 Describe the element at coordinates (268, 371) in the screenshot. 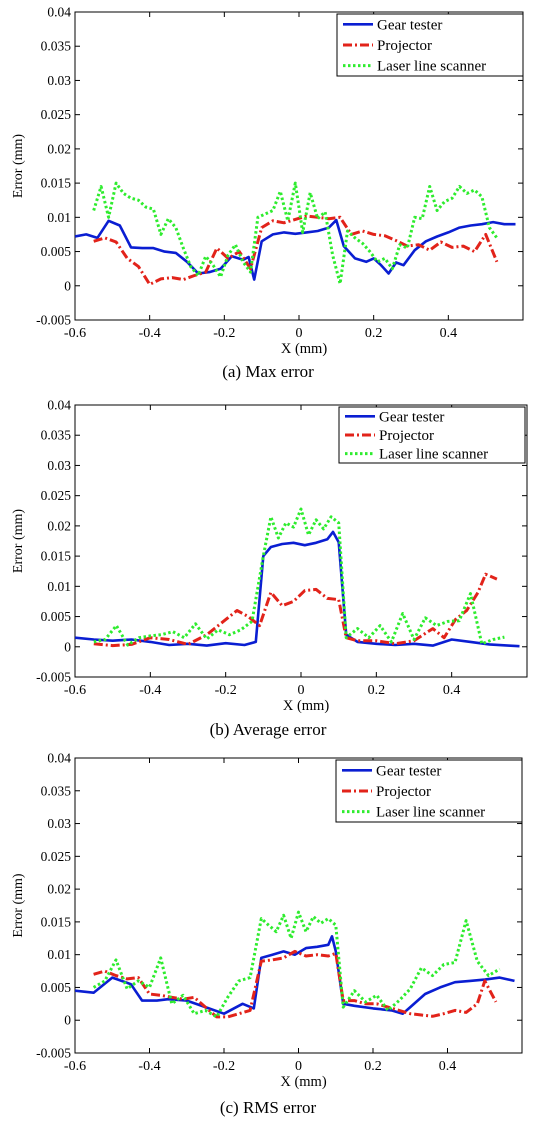

I see `caption-max-error: (a) Max error` at that location.